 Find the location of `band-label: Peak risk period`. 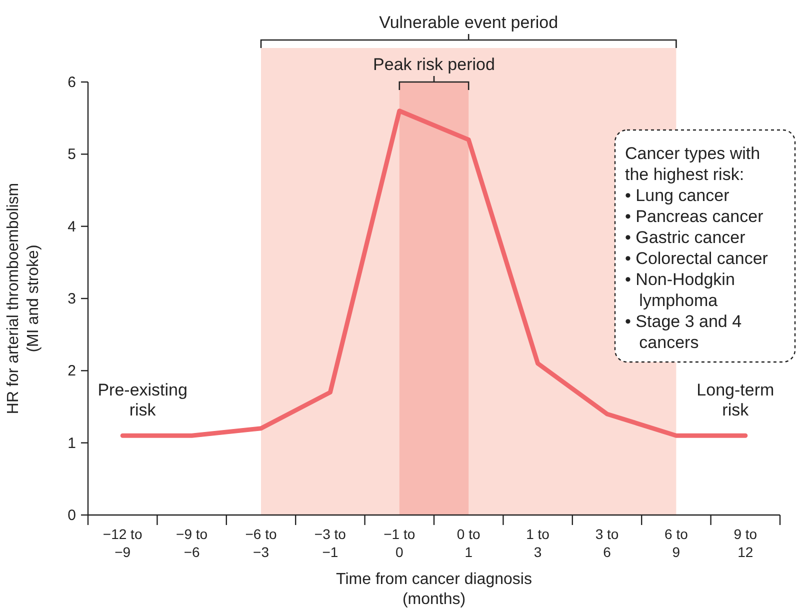

band-label: Peak risk period is located at coordinates (434, 64).